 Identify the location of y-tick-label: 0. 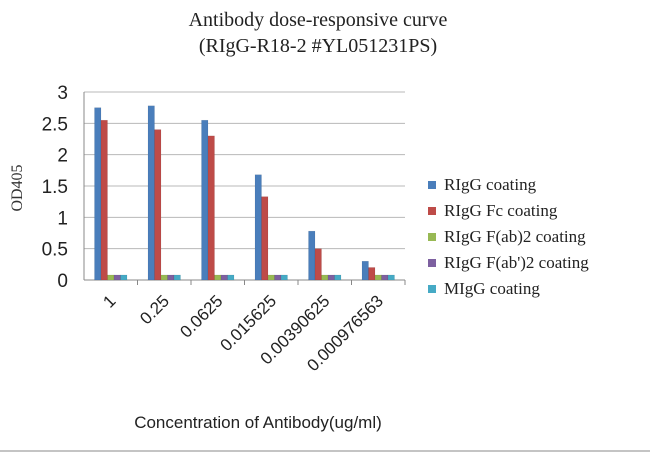
(62, 281).